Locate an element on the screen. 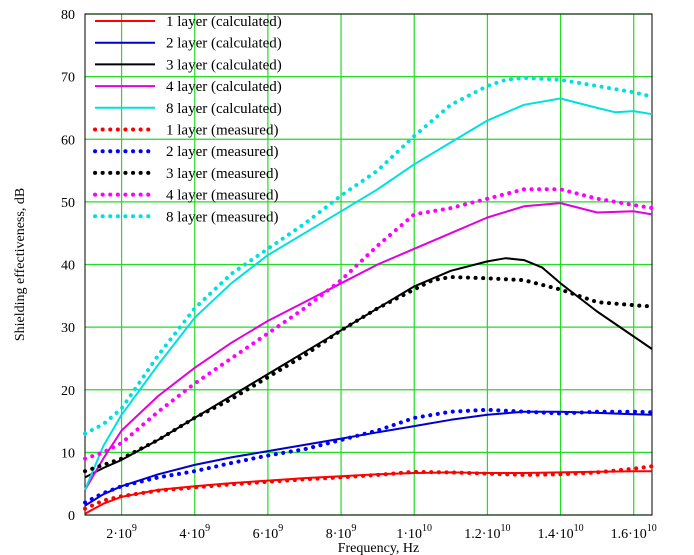 Image resolution: width=694 pixels, height=555 pixels. x-tick-label-4: 1·10¹⁰ is located at coordinates (414, 532).